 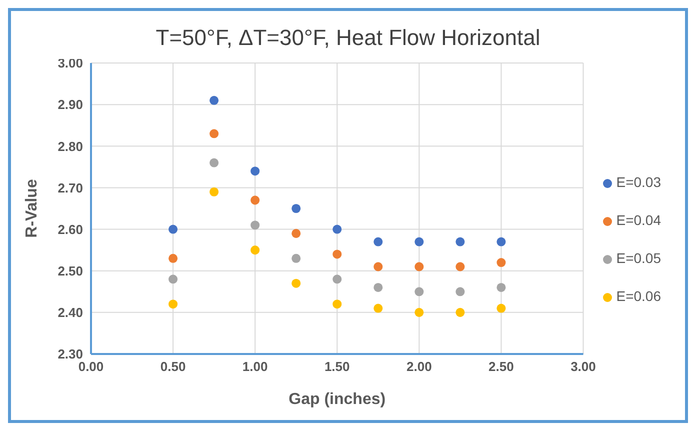 What do you see at coordinates (638, 182) in the screenshot?
I see `legend-label: E=0.03` at bounding box center [638, 182].